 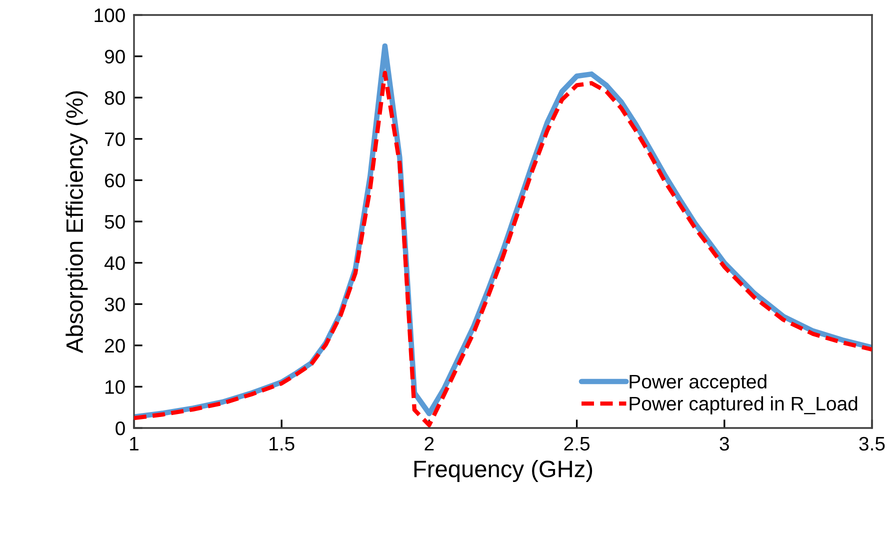 What do you see at coordinates (503, 471) in the screenshot?
I see `x-axis-title: Frequency (GHz)` at bounding box center [503, 471].